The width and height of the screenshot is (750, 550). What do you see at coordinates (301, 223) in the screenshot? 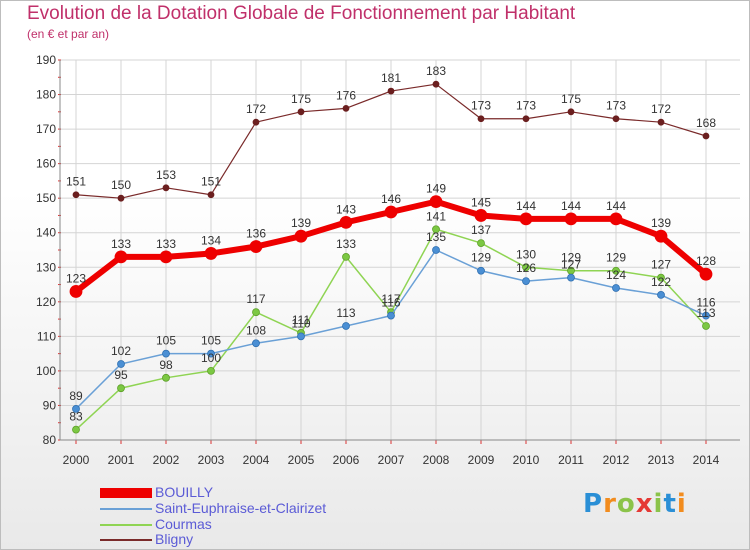
I see `data-label-bouilly: 139` at bounding box center [301, 223].